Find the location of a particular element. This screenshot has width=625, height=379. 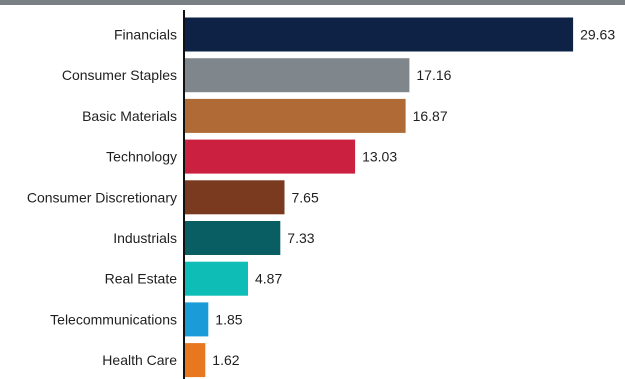

bar-consumer-staples is located at coordinates (297, 75).